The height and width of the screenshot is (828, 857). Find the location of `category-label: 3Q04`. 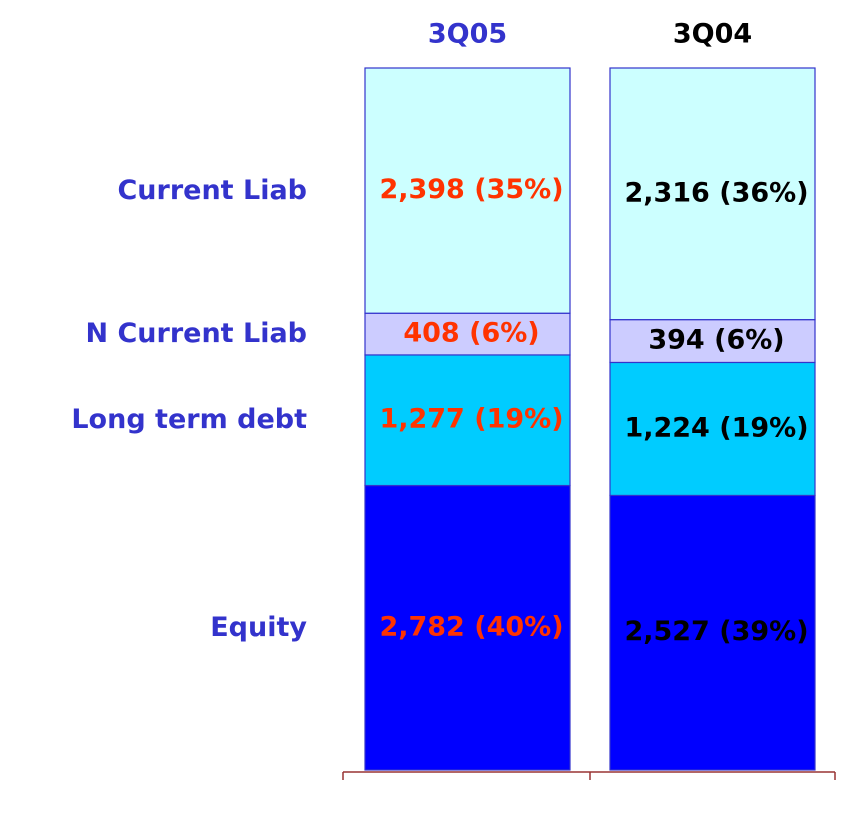

category-label: 3Q04 is located at coordinates (712, 34).